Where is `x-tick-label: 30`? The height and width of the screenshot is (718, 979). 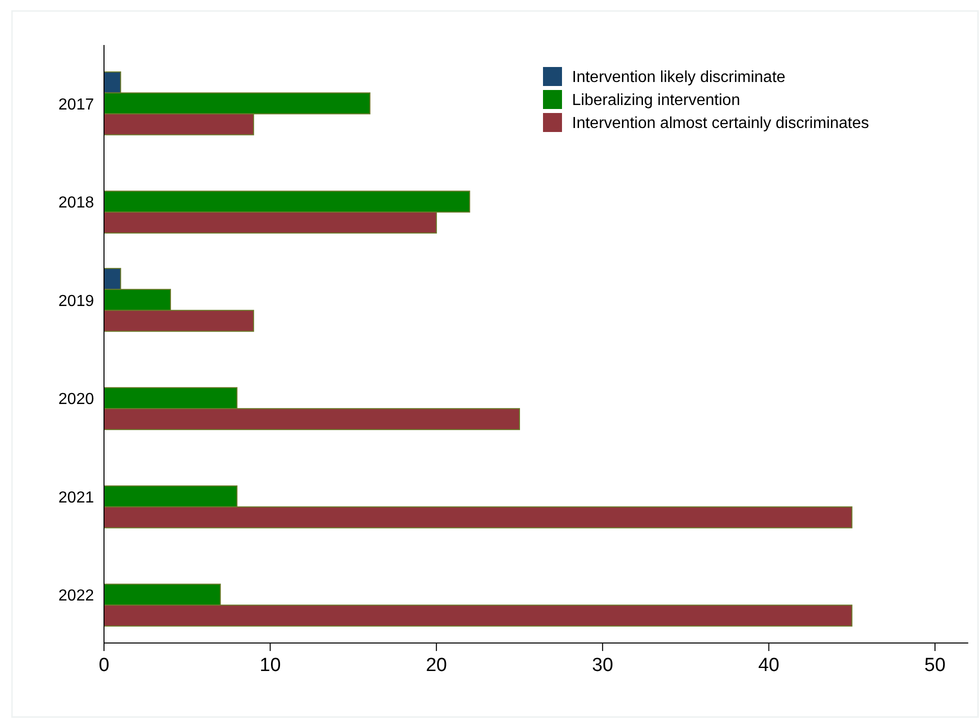 x-tick-label: 30 is located at coordinates (603, 665).